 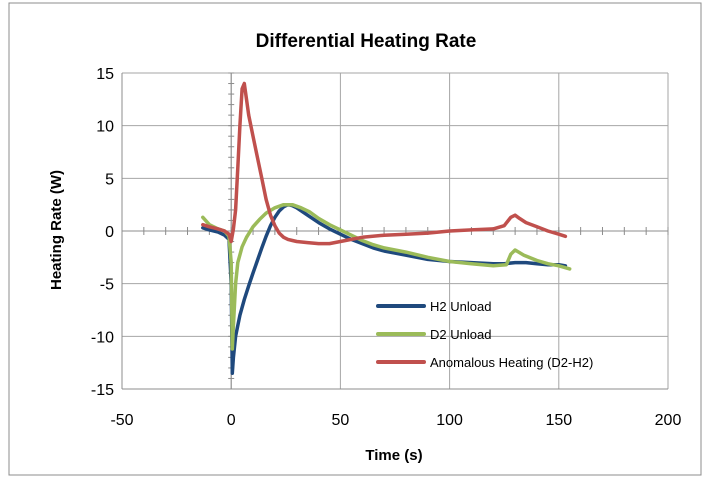 I want to click on y-axis-title: Heating Rate (W), so click(x=56, y=230).